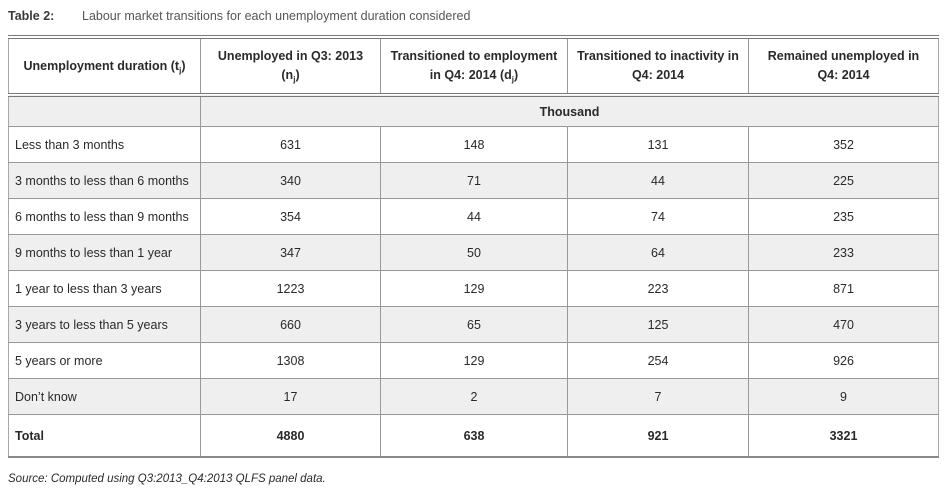 The height and width of the screenshot is (495, 947). I want to click on total-value: 3321, so click(843, 435).